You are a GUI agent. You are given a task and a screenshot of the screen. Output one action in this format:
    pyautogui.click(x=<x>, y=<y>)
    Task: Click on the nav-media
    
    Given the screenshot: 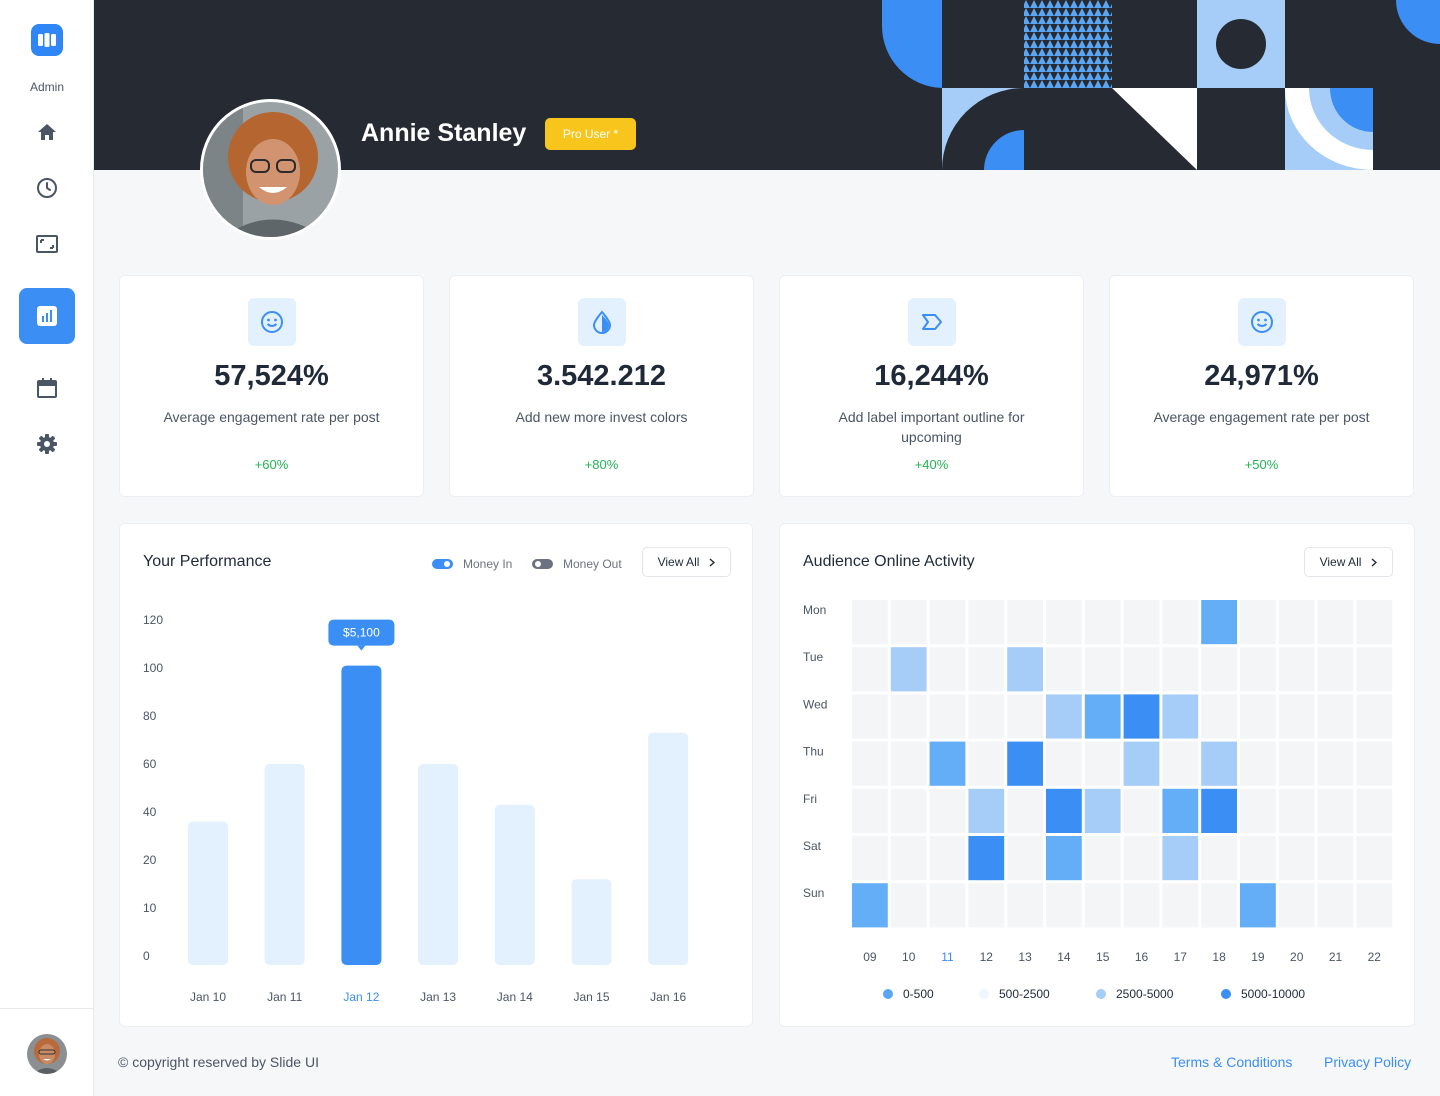 What is the action you would take?
    pyautogui.click(x=47, y=244)
    